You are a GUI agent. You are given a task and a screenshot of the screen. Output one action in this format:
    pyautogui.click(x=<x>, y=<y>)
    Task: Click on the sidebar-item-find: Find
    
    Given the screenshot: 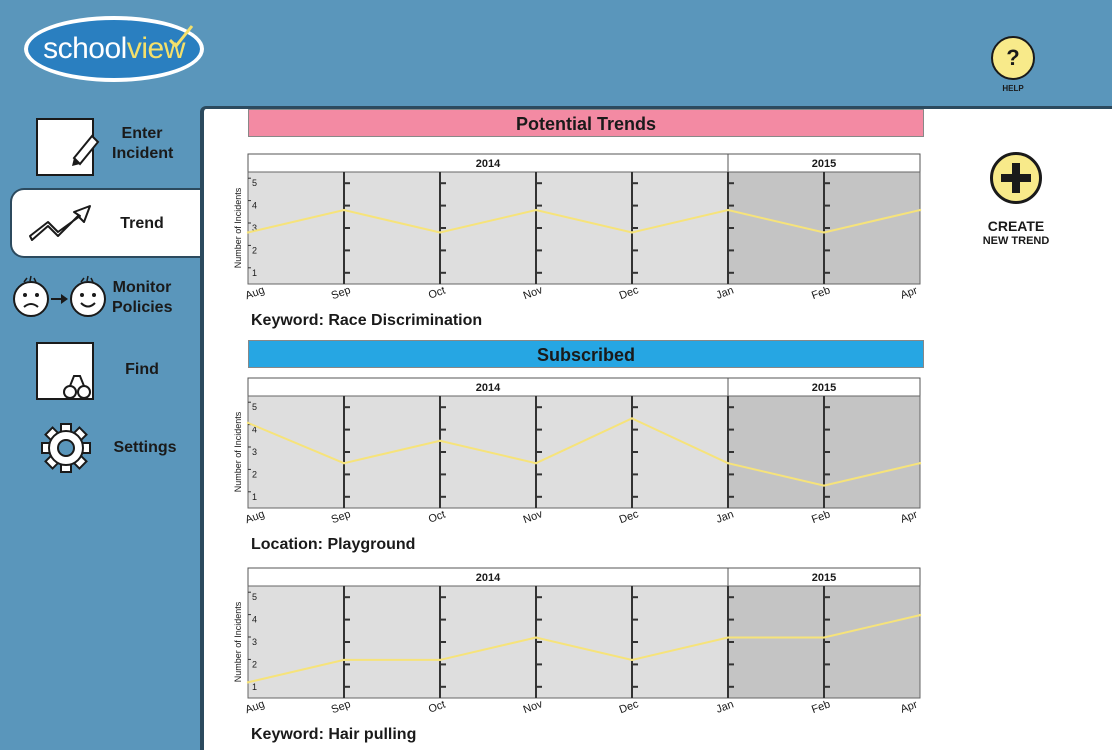 What is the action you would take?
    pyautogui.click(x=100, y=373)
    